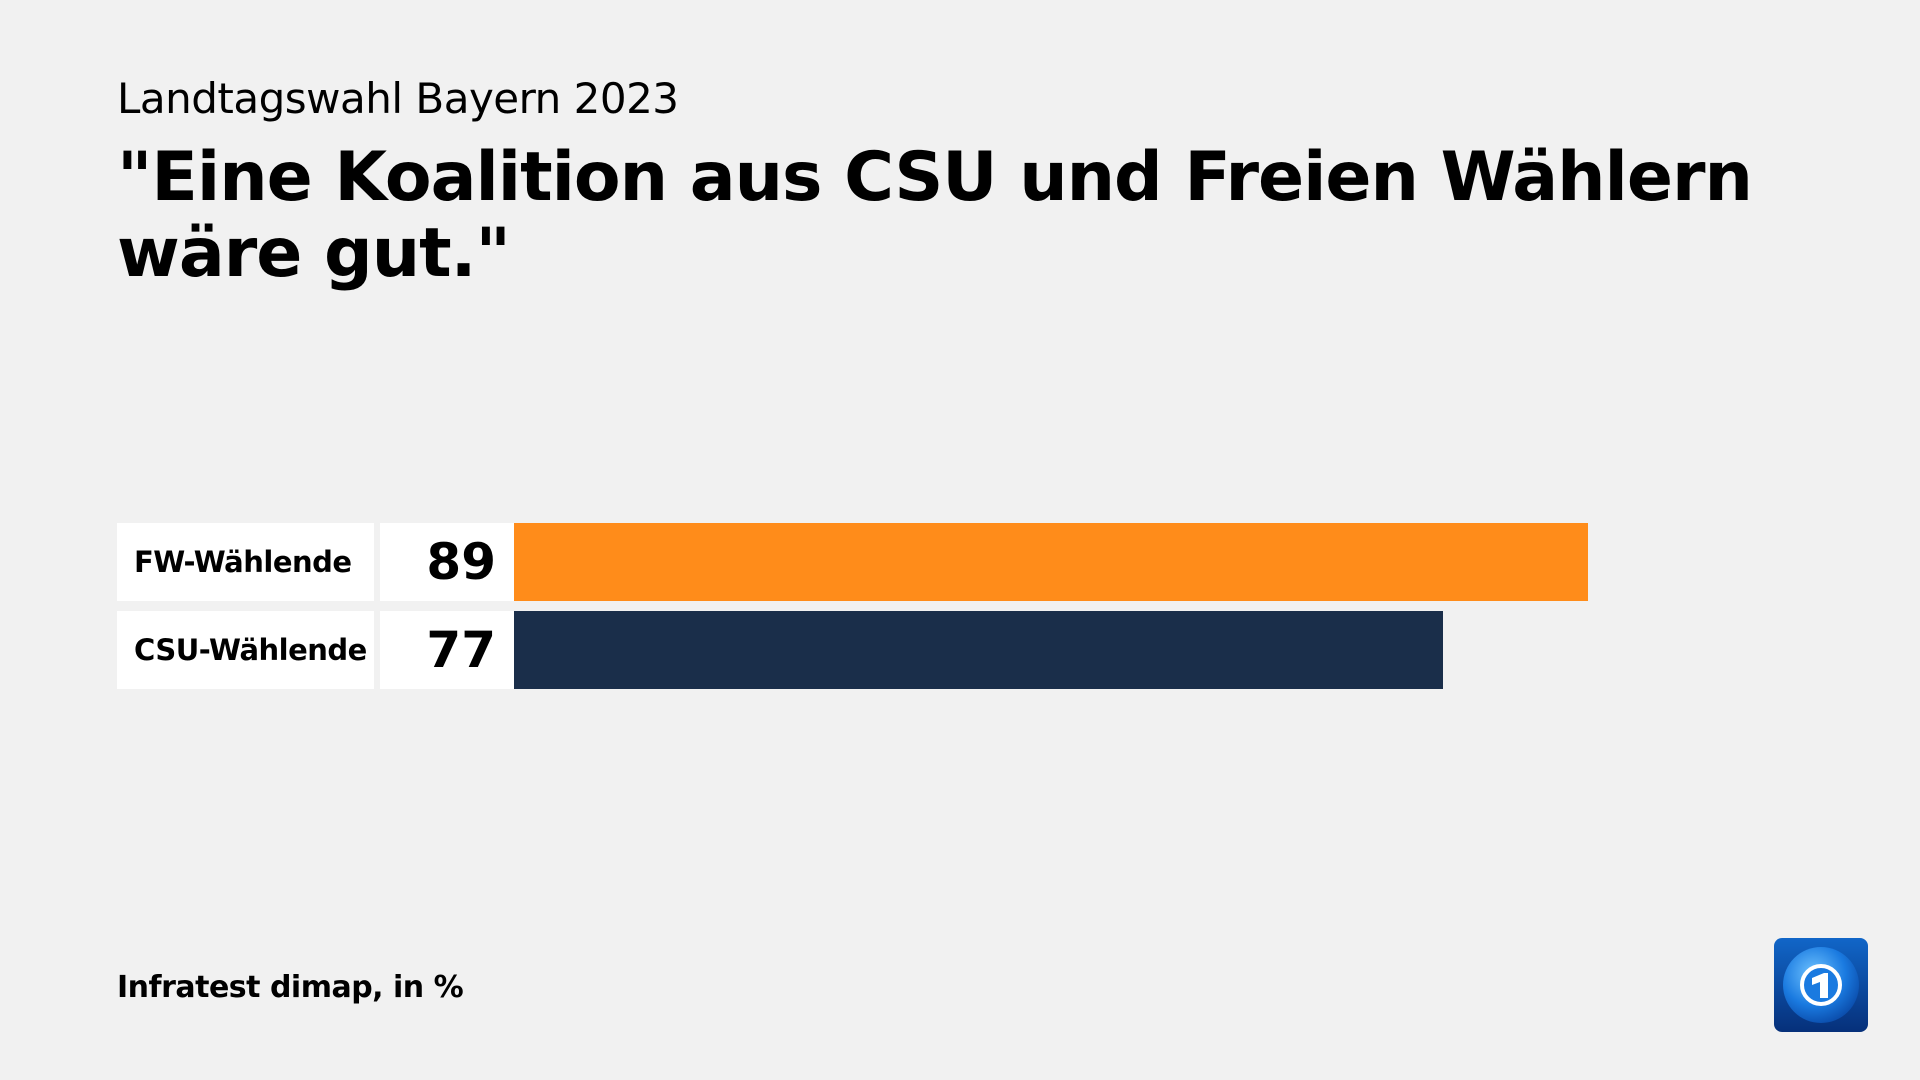 This screenshot has width=1920, height=1080. What do you see at coordinates (290, 987) in the screenshot?
I see `source-note: Infratest dimap, in %` at bounding box center [290, 987].